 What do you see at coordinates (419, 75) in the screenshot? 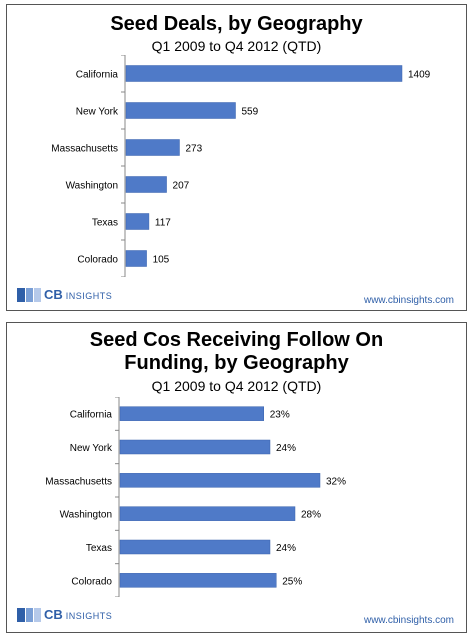
I see `data-label: 1409` at bounding box center [419, 75].